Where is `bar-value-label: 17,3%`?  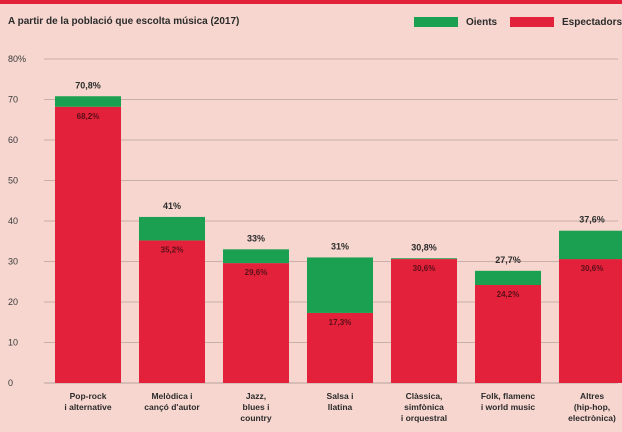
bar-value-label: 17,3% is located at coordinates (340, 322).